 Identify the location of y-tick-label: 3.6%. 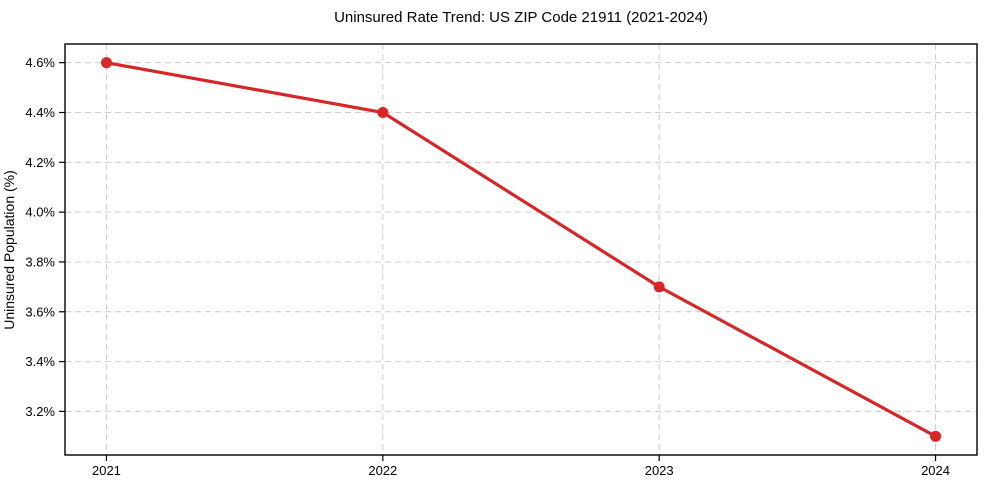
(40, 311).